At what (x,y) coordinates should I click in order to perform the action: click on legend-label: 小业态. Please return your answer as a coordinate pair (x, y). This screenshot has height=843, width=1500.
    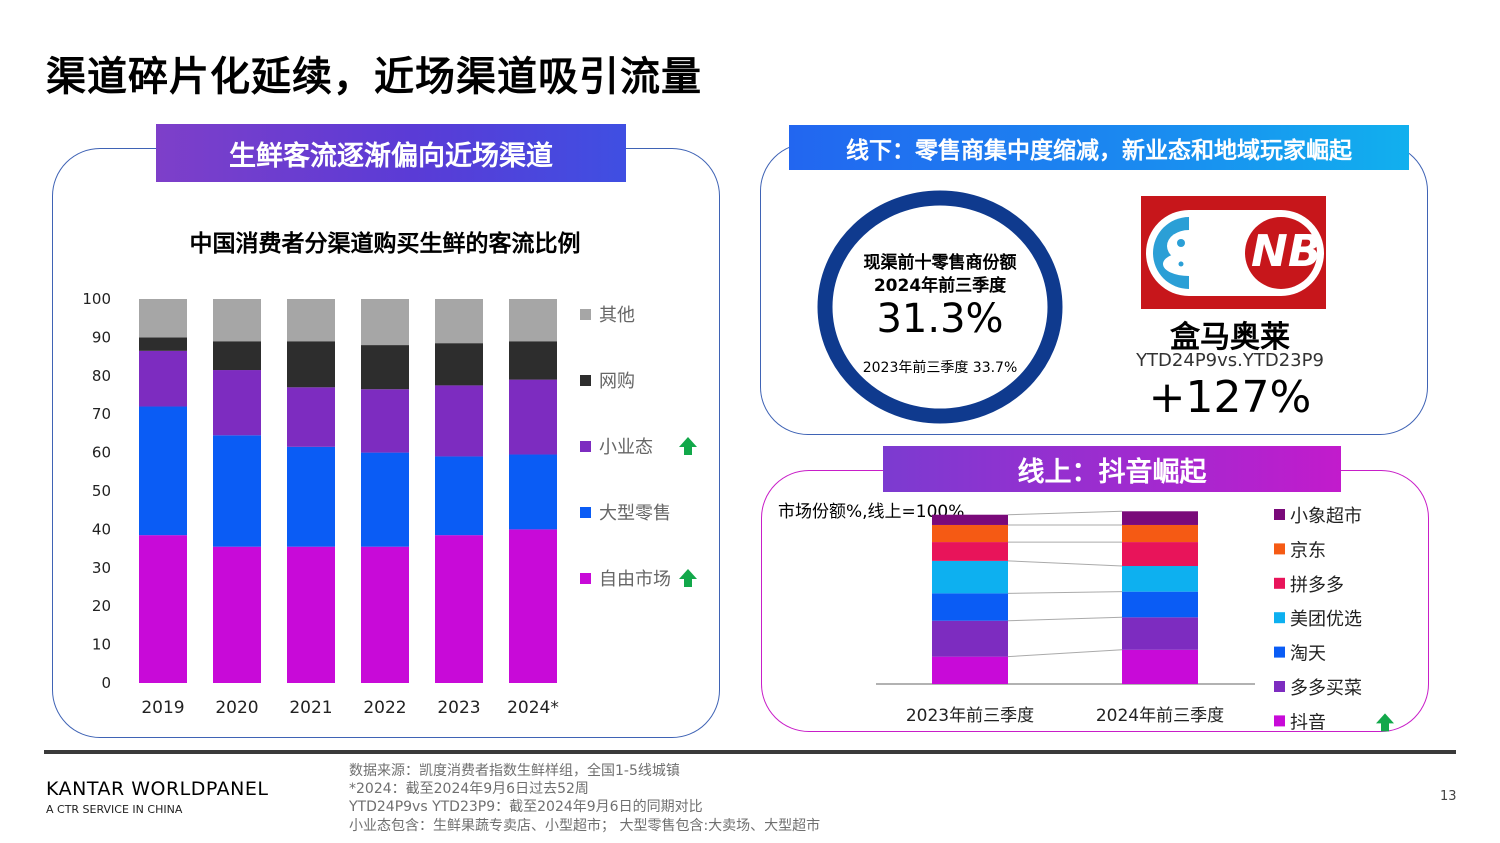
    Looking at the image, I should click on (626, 447).